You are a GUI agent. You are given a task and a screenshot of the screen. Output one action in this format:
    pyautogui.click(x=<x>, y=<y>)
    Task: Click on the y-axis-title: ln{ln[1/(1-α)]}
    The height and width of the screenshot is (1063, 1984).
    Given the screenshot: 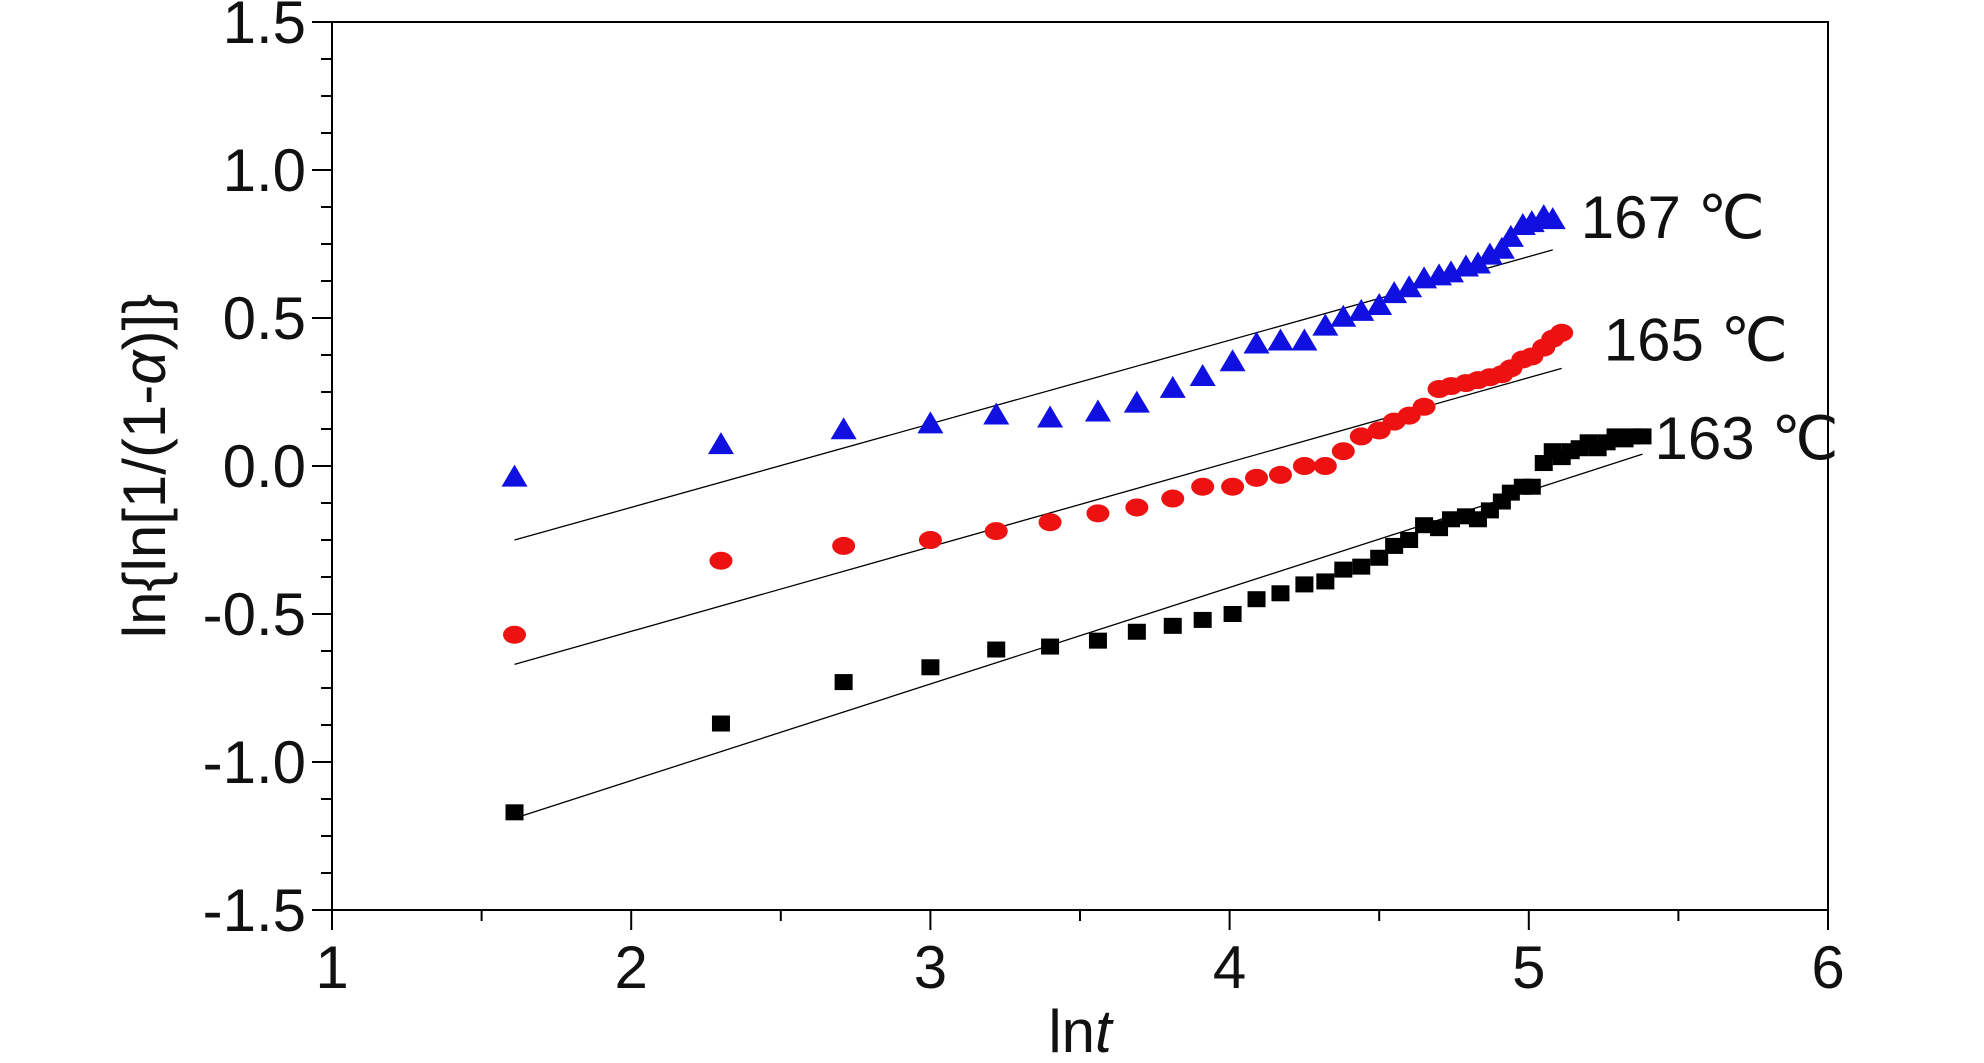 What is the action you would take?
    pyautogui.click(x=144, y=466)
    